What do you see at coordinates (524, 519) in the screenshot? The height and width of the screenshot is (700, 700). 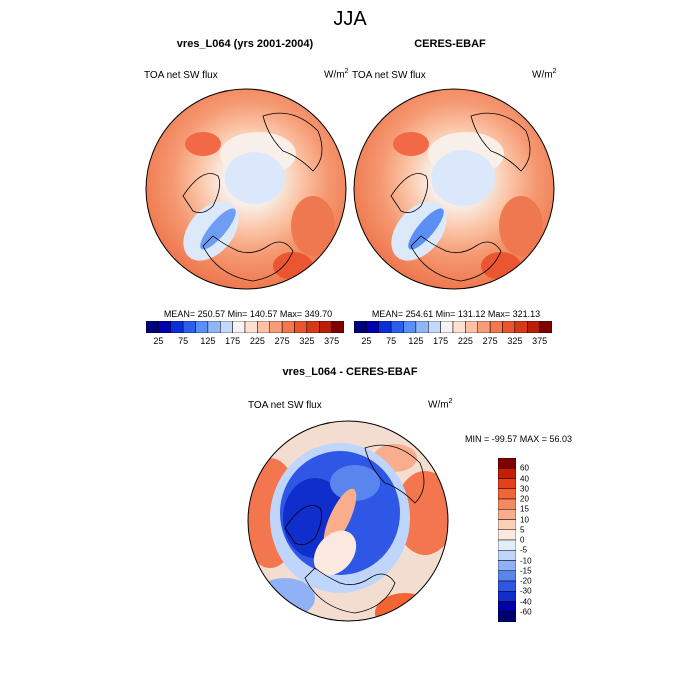 I see `colorbar-tick-label: 10` at bounding box center [524, 519].